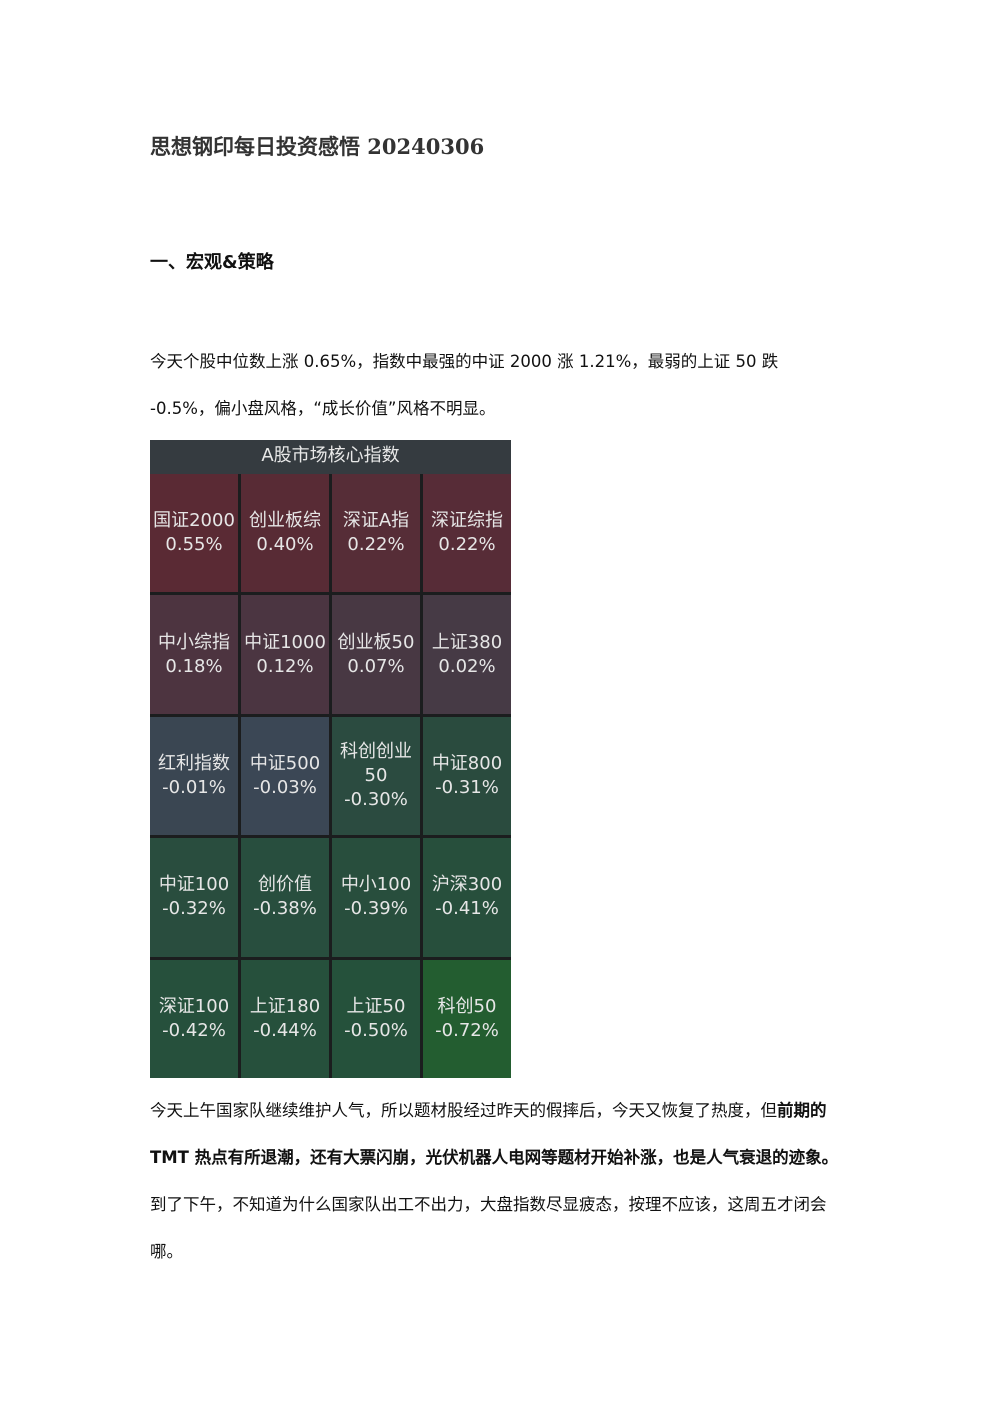  What do you see at coordinates (194, 1018) in the screenshot?
I see `index-cell: 深证100 -0.42%` at bounding box center [194, 1018].